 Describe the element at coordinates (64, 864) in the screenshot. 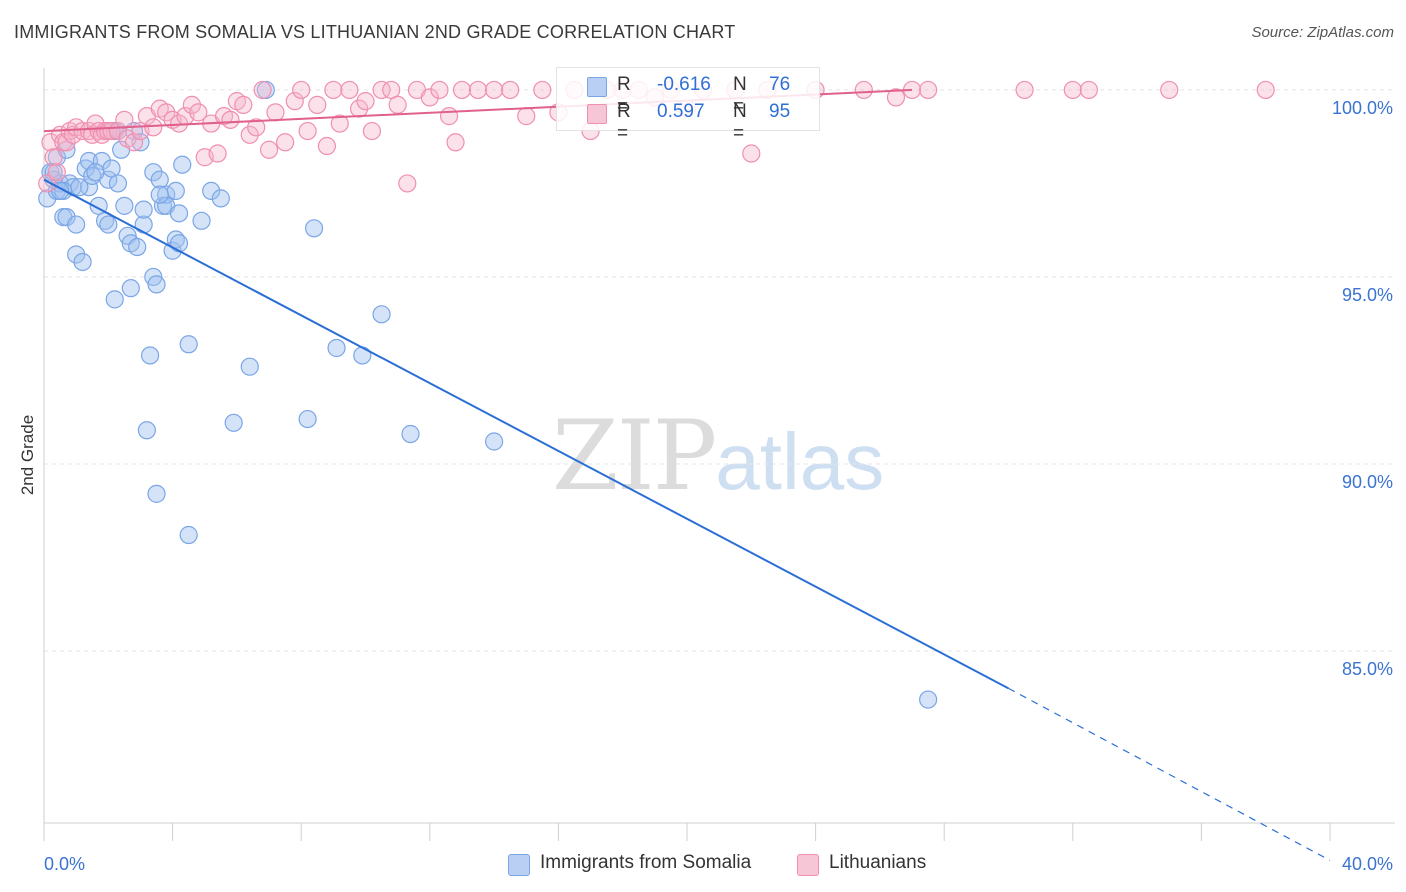

I see `x-tick-label: 0.0%` at that location.